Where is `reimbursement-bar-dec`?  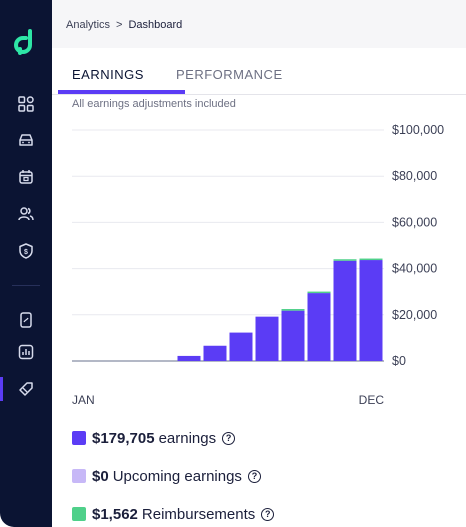 reimbursement-bar-dec is located at coordinates (371, 259).